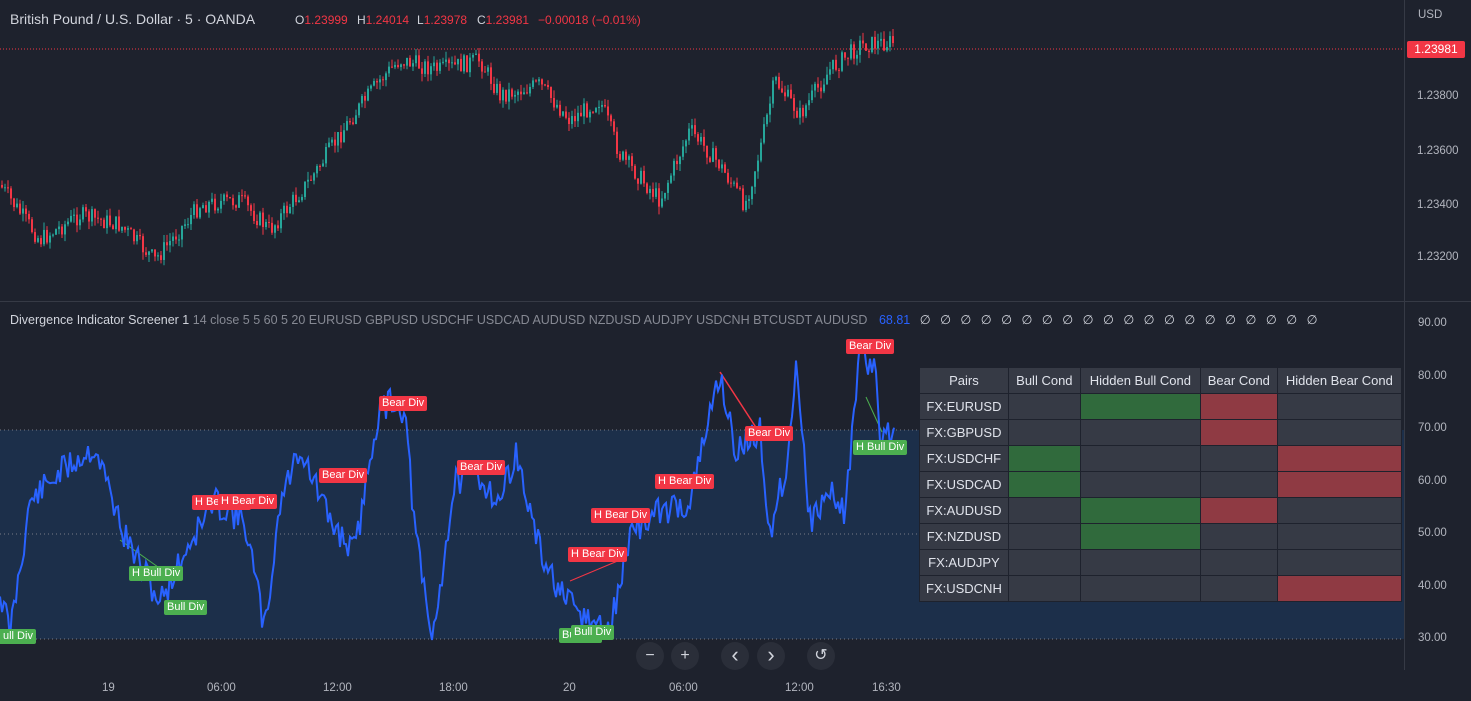  What do you see at coordinates (771, 656) in the screenshot?
I see `scroll-right-button: ›` at bounding box center [771, 656].